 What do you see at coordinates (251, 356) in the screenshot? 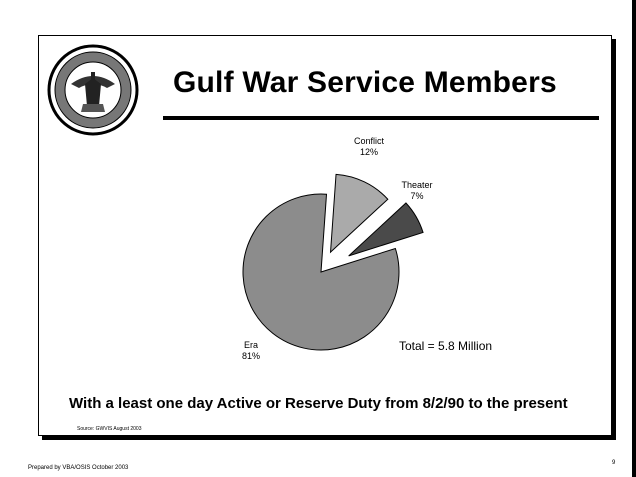
I see `slice-percent-era: 81%` at bounding box center [251, 356].